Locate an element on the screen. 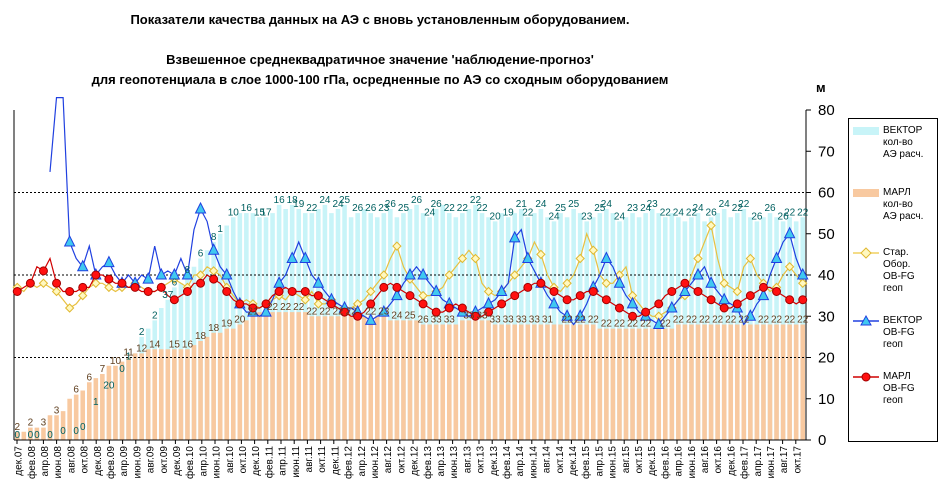 The height and width of the screenshot is (501, 940). data-label-marl-count: 18 is located at coordinates (201, 336).